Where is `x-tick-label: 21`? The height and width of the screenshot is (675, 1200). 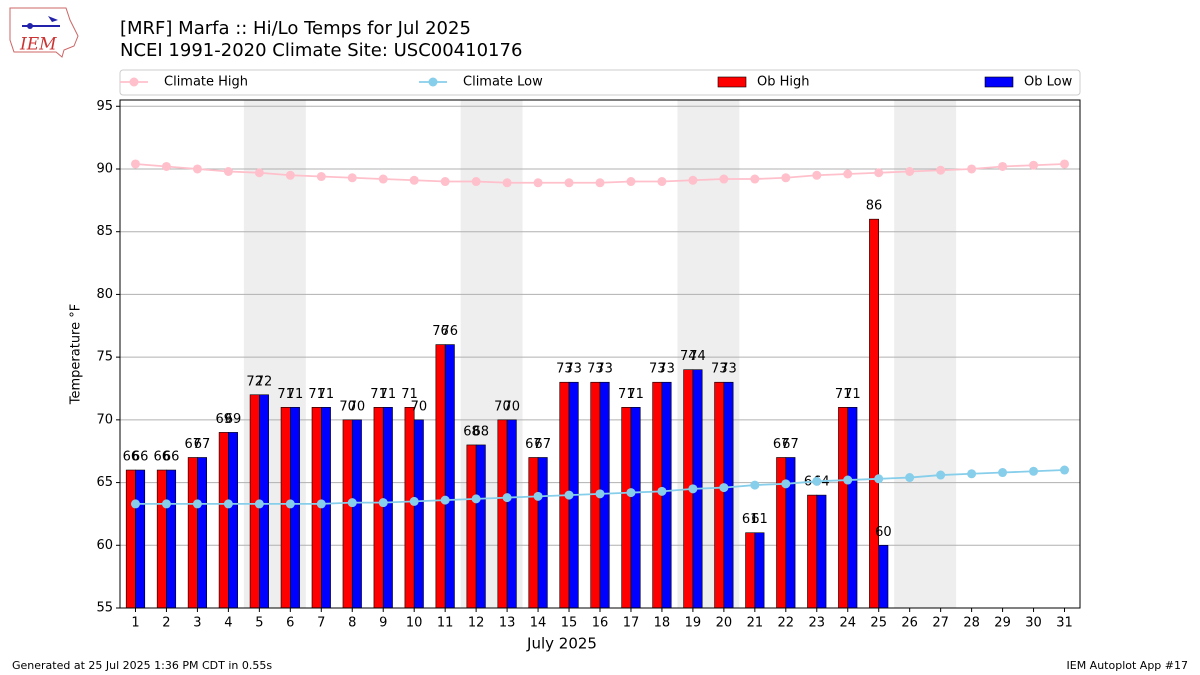 x-tick-label: 21 is located at coordinates (755, 623).